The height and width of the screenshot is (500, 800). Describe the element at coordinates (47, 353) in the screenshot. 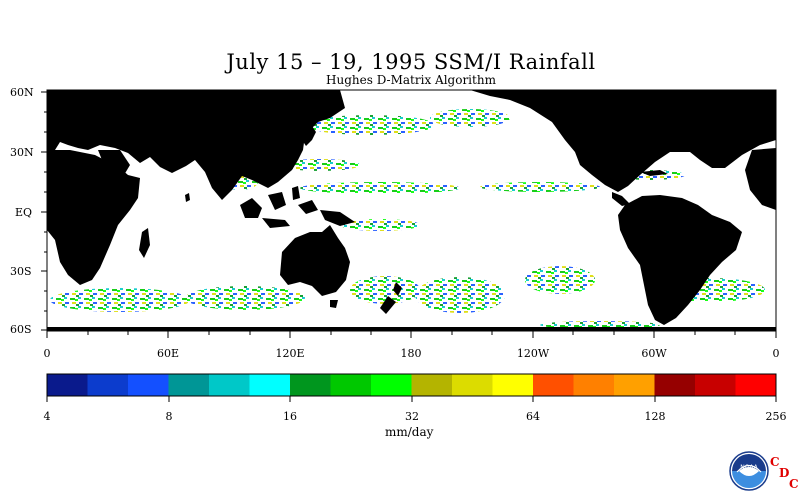

I see `lon-label-0: 0` at that location.